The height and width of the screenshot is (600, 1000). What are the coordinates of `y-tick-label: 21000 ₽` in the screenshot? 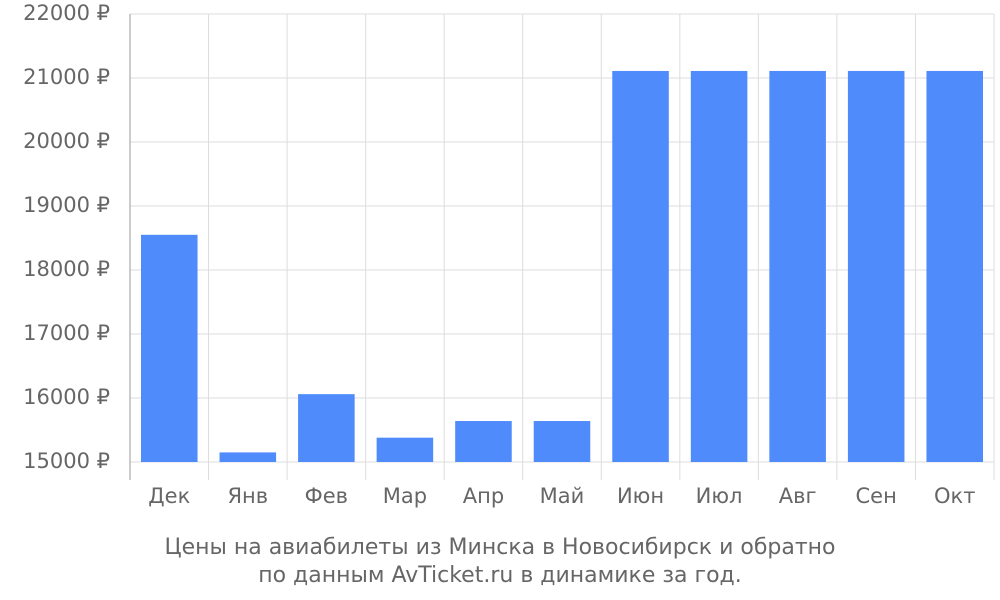 It's located at (66, 77).